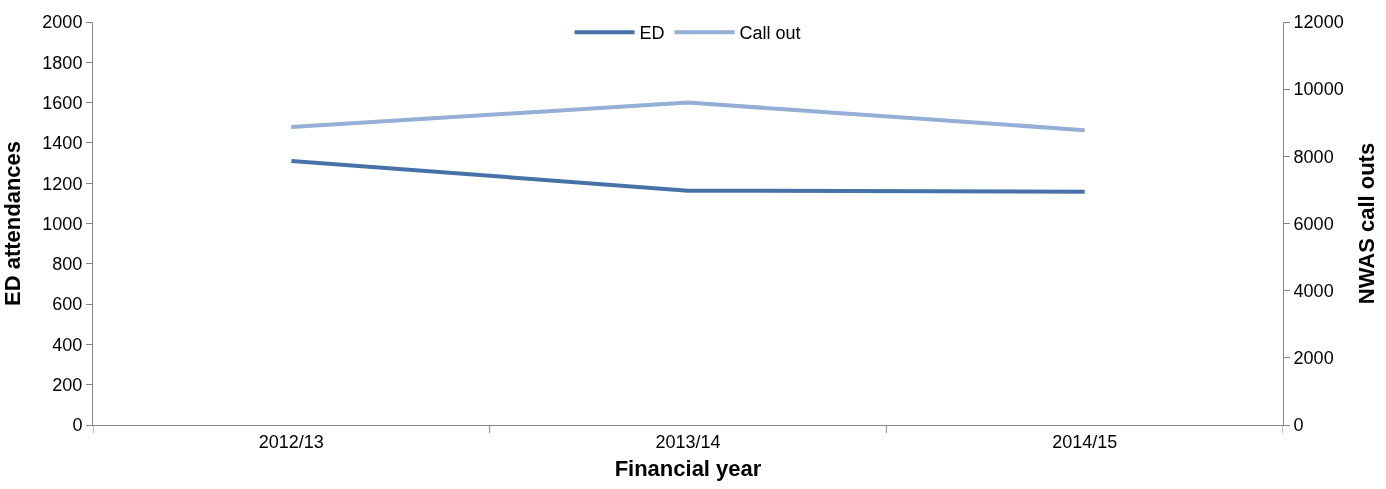  What do you see at coordinates (62, 183) in the screenshot?
I see `y-tick-label: 1200` at bounding box center [62, 183].